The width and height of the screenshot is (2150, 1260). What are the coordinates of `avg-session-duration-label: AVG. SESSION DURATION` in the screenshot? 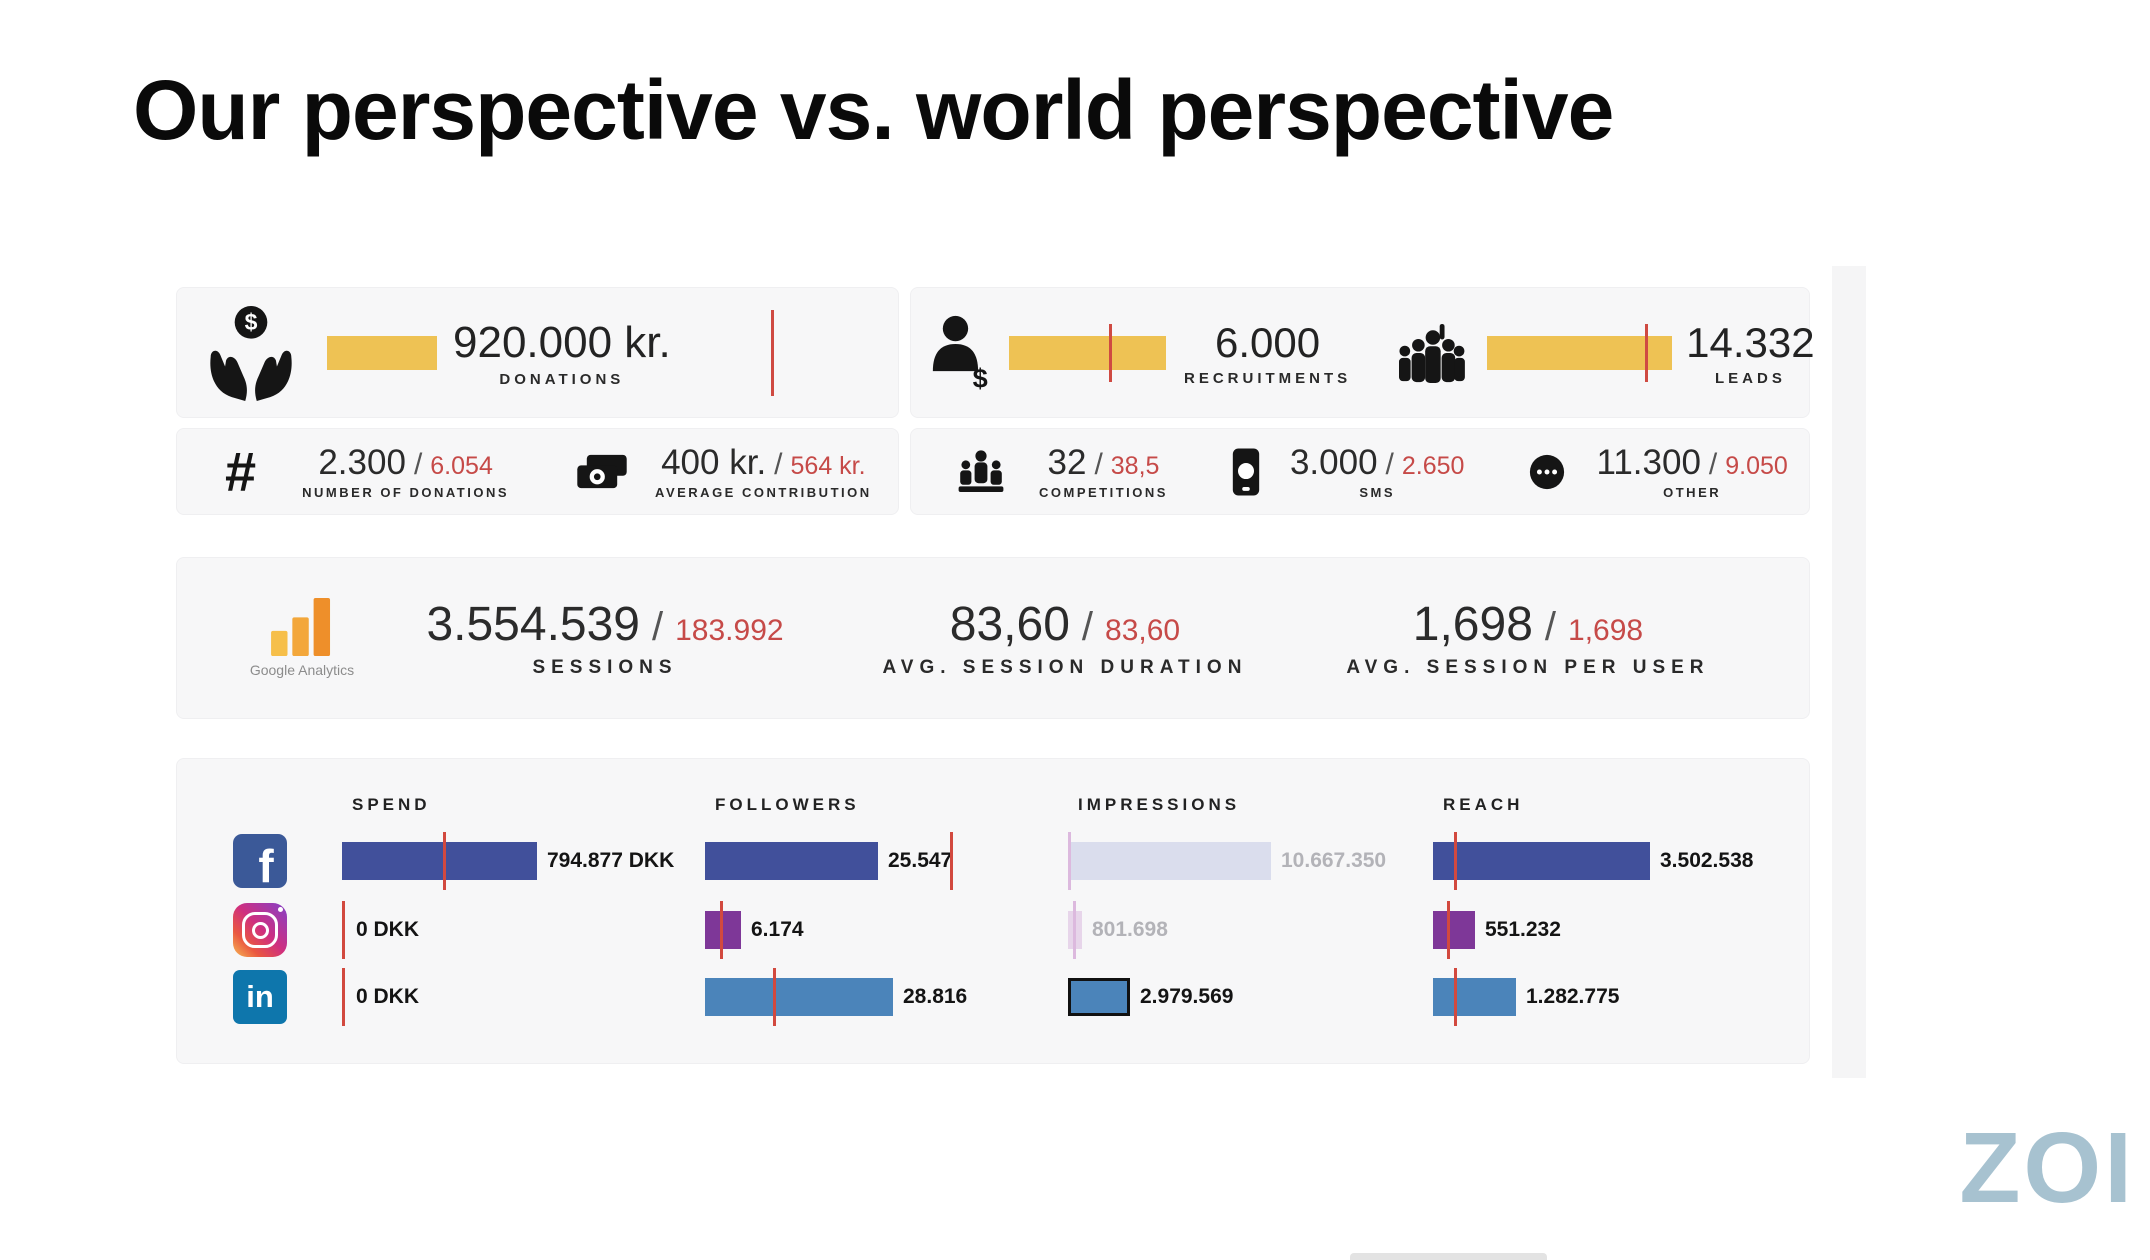 It's located at (1065, 667).